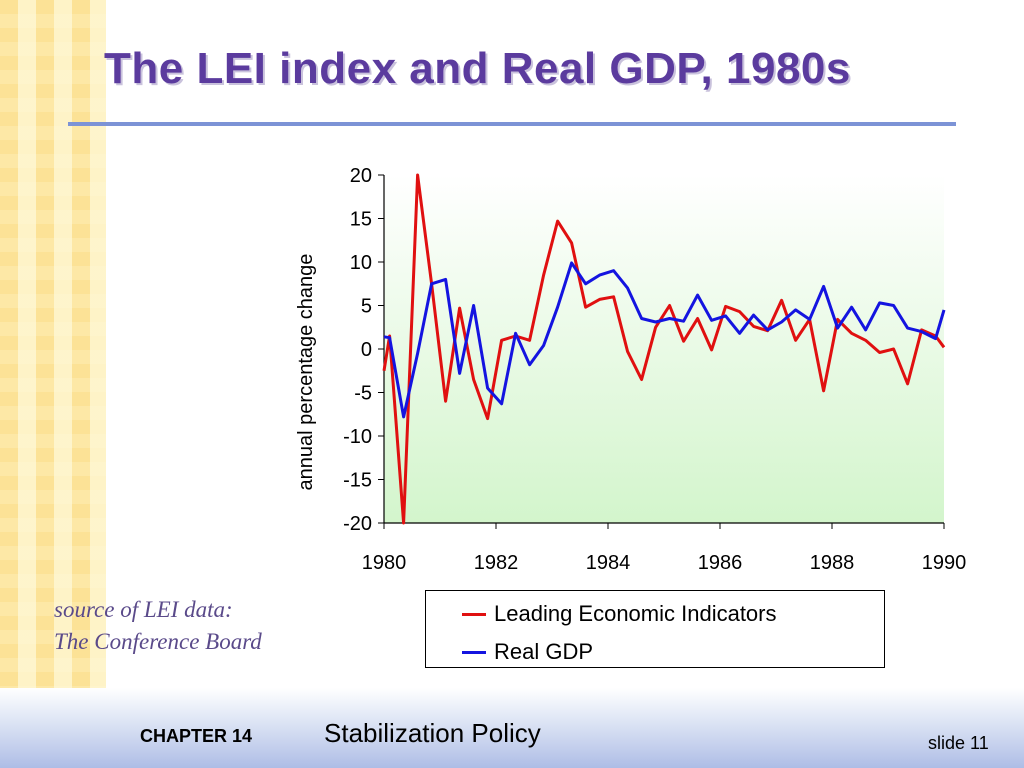 The width and height of the screenshot is (1024, 768). I want to click on footer-bar, so click(512, 728).